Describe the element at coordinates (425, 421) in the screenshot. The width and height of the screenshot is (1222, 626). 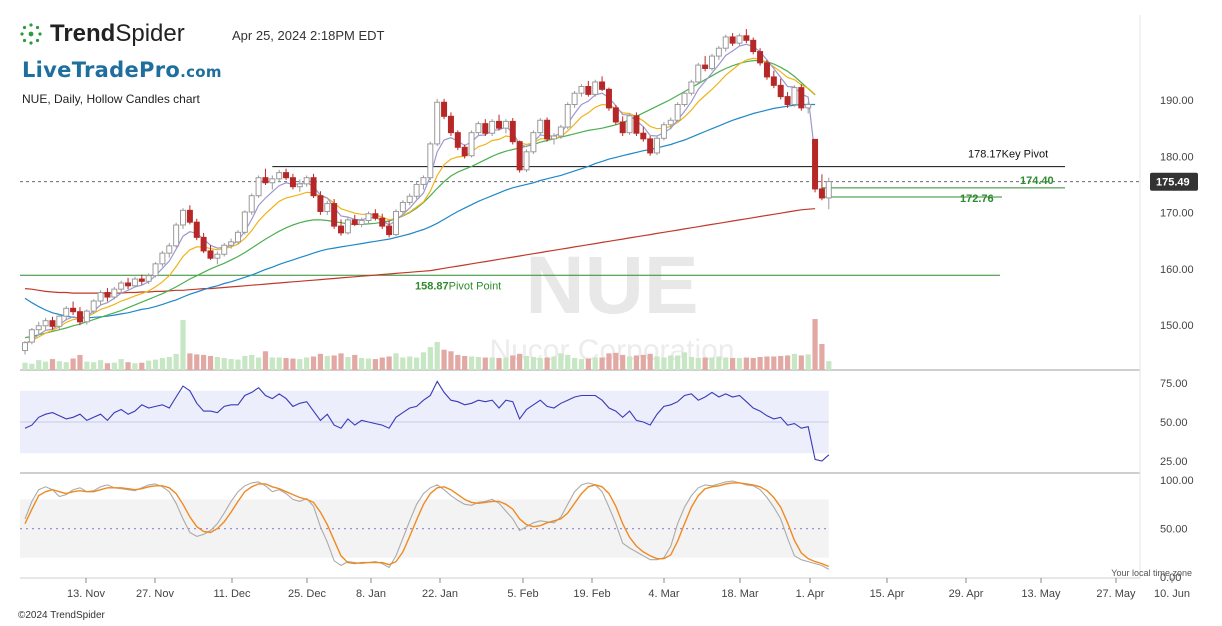
I see `rsi-panel` at that location.